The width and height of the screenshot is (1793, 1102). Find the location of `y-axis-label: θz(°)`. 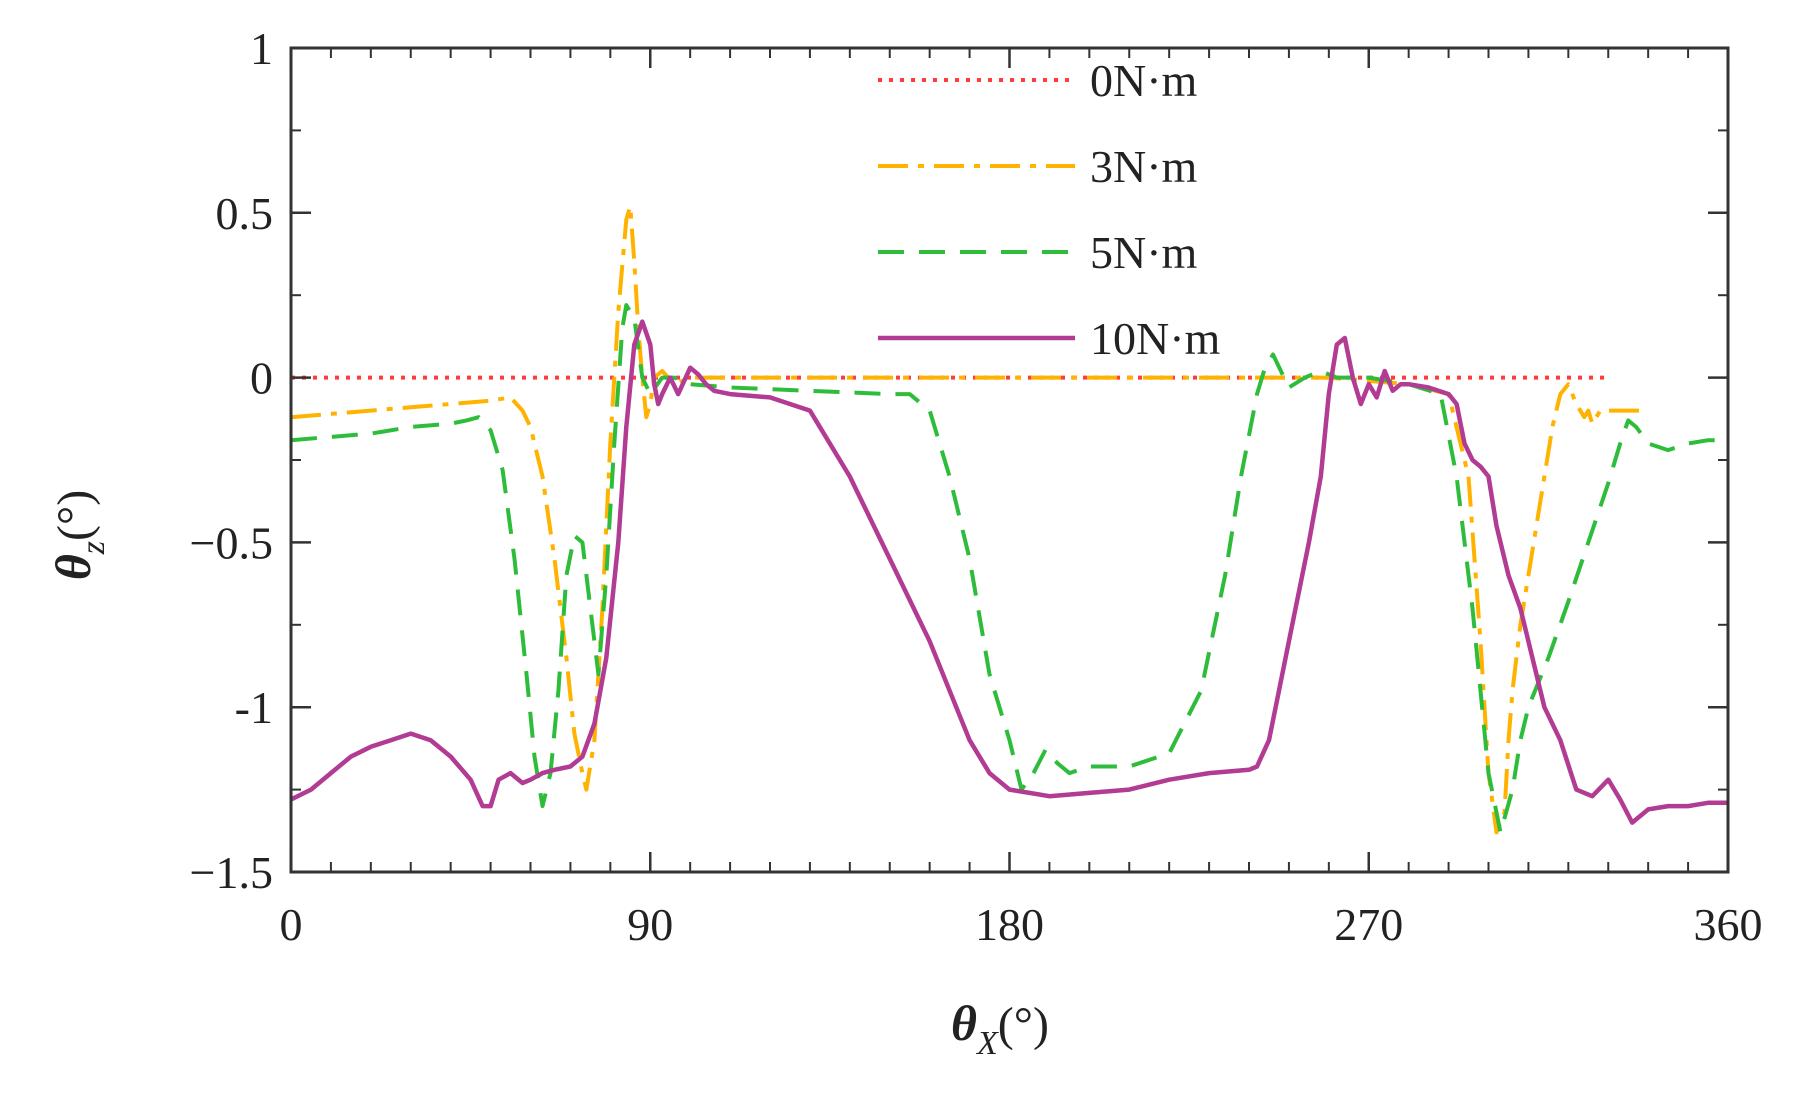

y-axis-label: θz(°) is located at coordinates (78, 535).